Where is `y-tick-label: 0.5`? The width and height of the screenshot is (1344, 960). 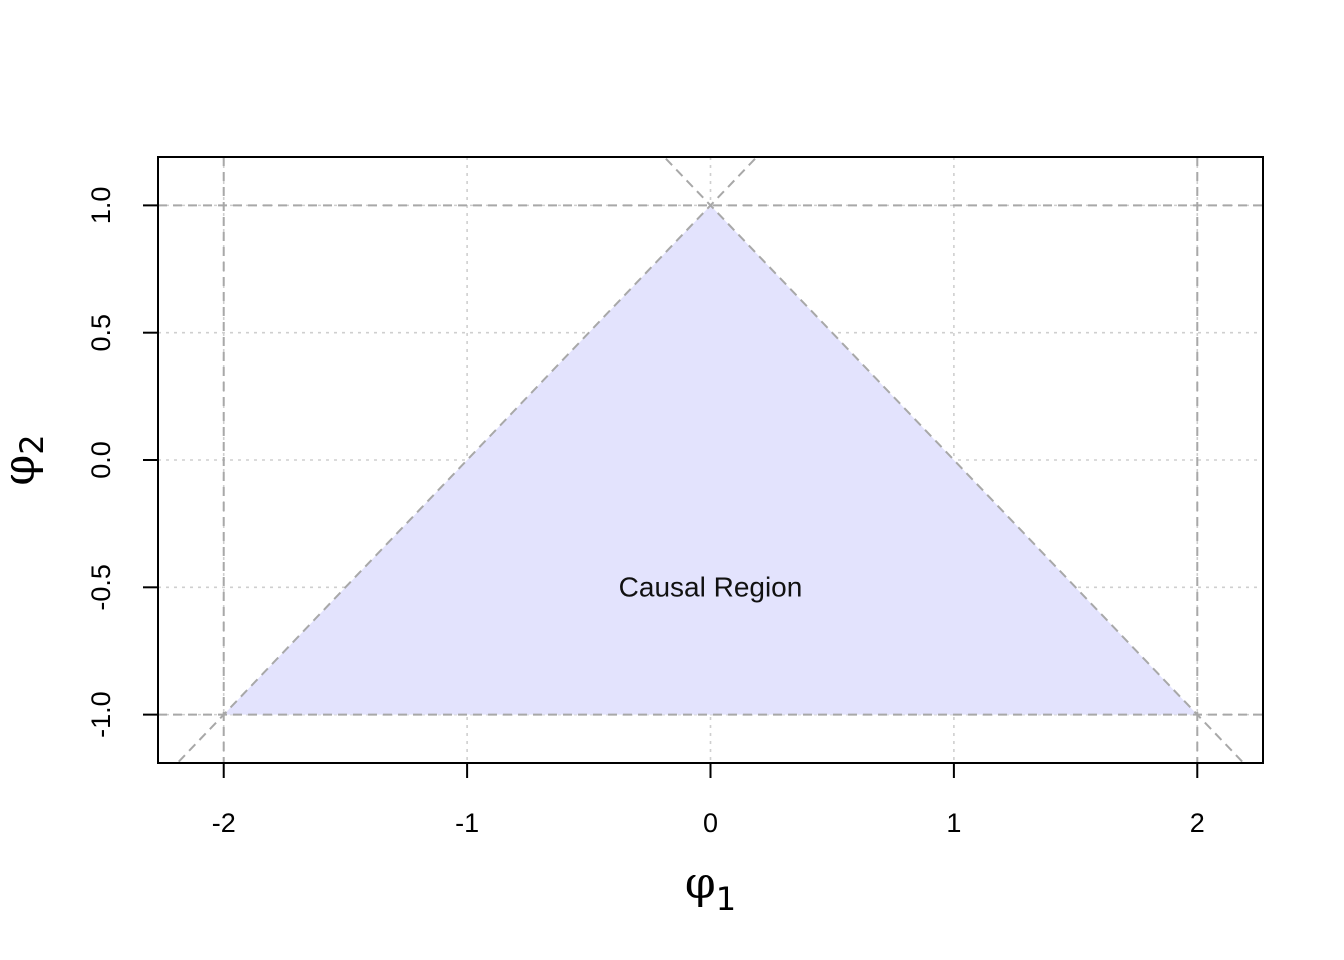
y-tick-label: 0.5 is located at coordinates (101, 333).